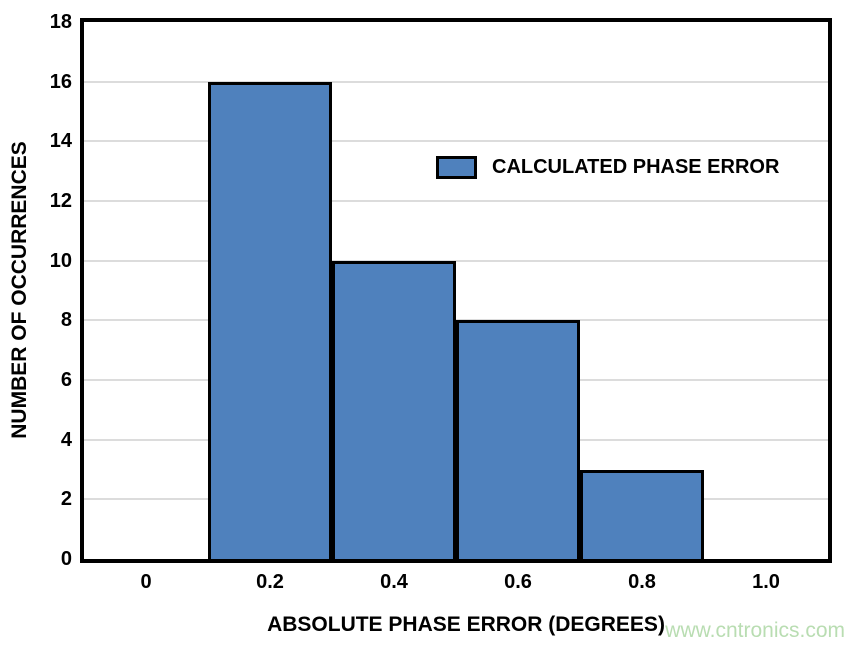  What do you see at coordinates (456, 167) in the screenshot?
I see `legend-swatch` at bounding box center [456, 167].